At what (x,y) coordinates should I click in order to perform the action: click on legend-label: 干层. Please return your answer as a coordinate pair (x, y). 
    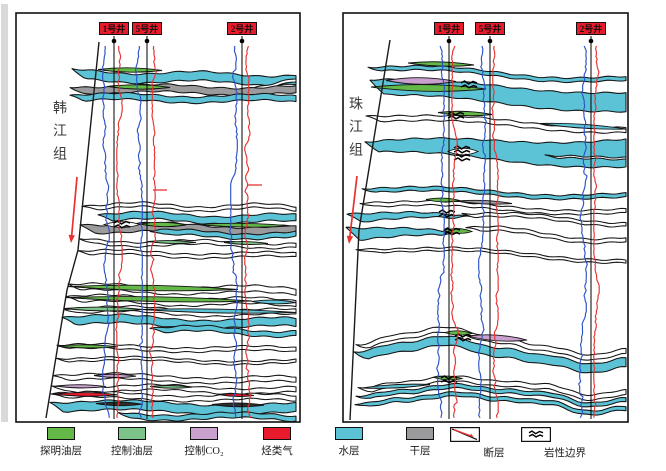
    Looking at the image, I should click on (420, 451).